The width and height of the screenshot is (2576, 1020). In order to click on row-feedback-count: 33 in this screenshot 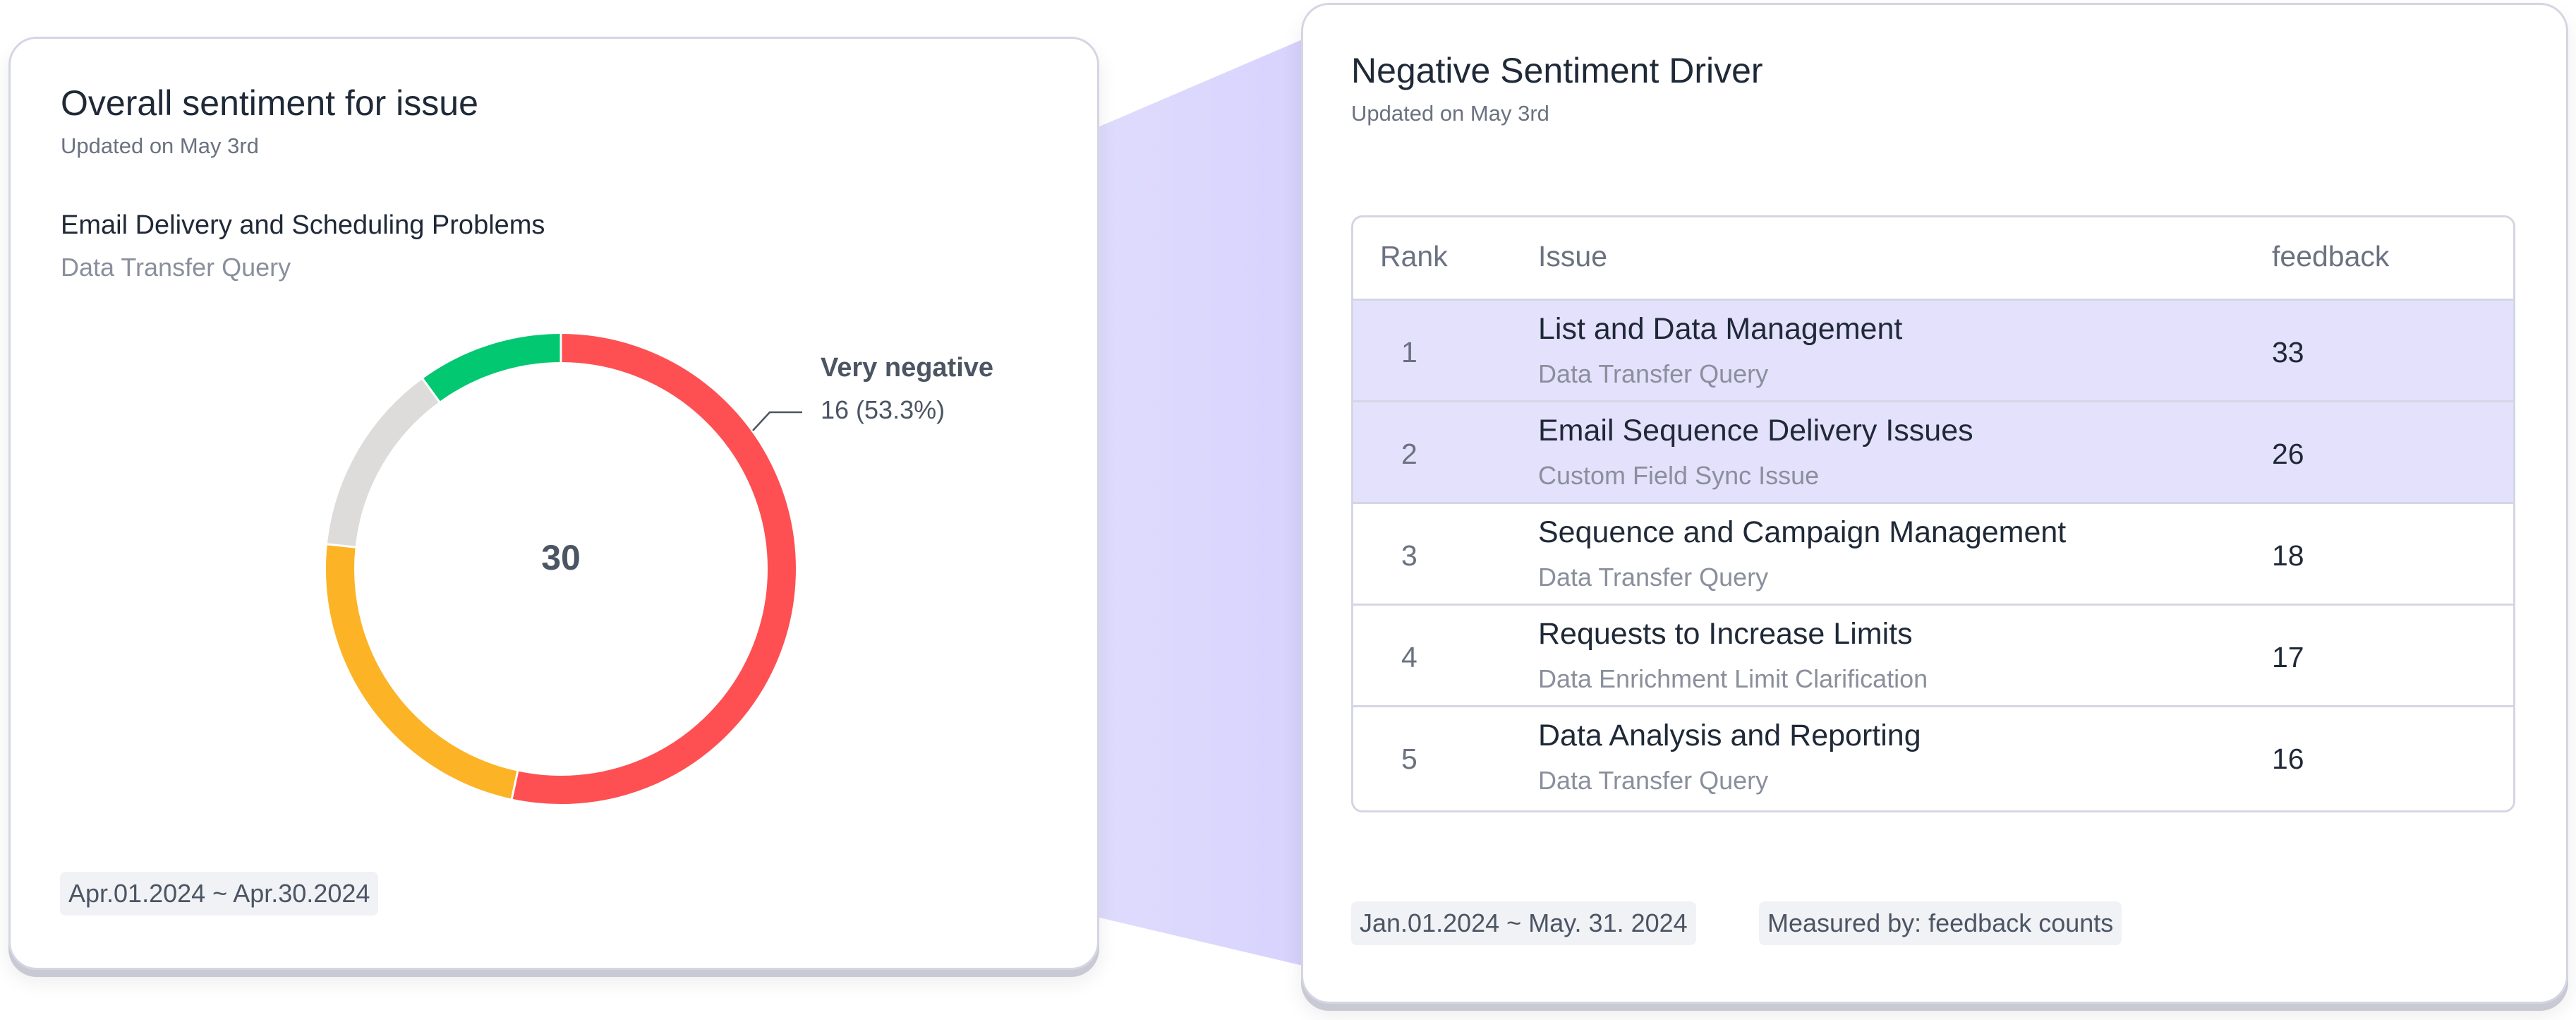, I will do `click(2288, 352)`.